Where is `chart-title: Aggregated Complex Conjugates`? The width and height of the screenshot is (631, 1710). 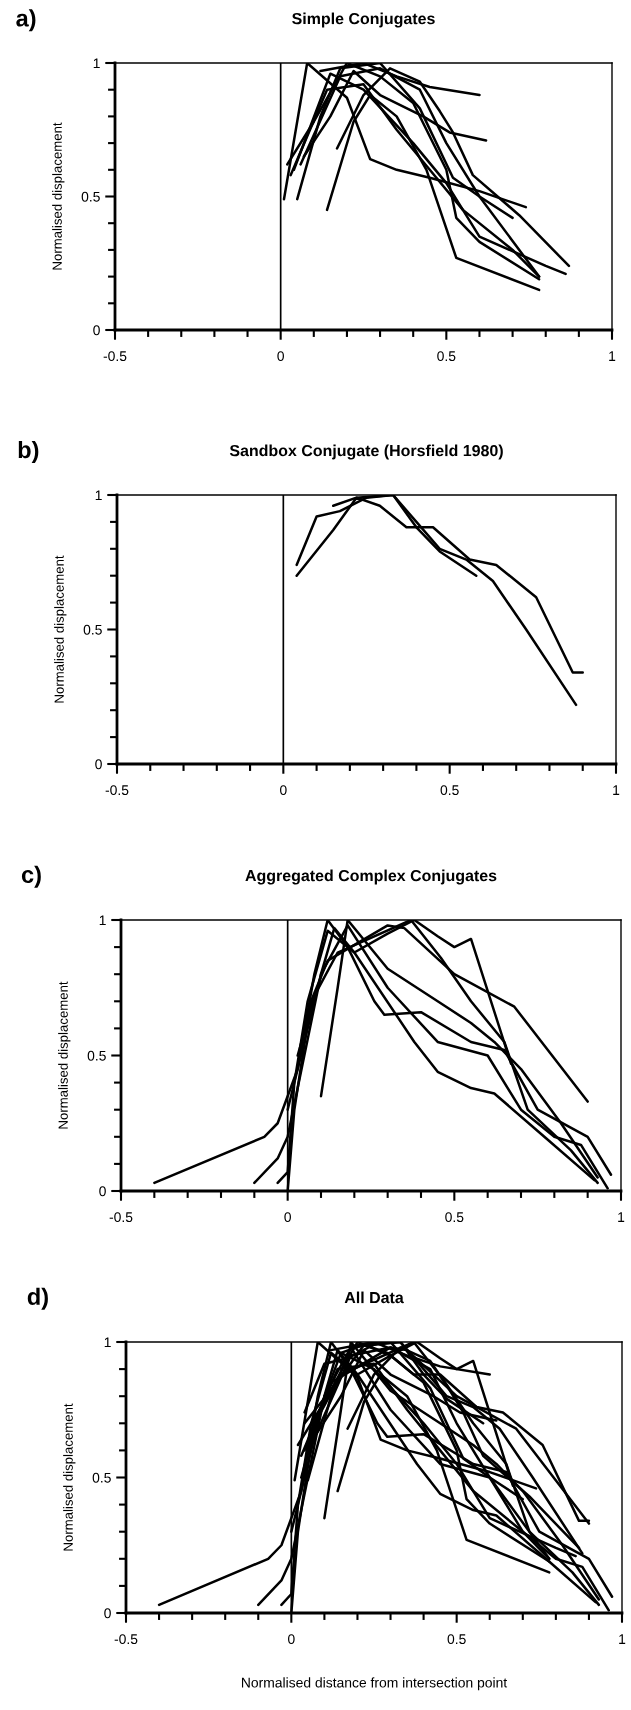 chart-title: Aggregated Complex Conjugates is located at coordinates (371, 877).